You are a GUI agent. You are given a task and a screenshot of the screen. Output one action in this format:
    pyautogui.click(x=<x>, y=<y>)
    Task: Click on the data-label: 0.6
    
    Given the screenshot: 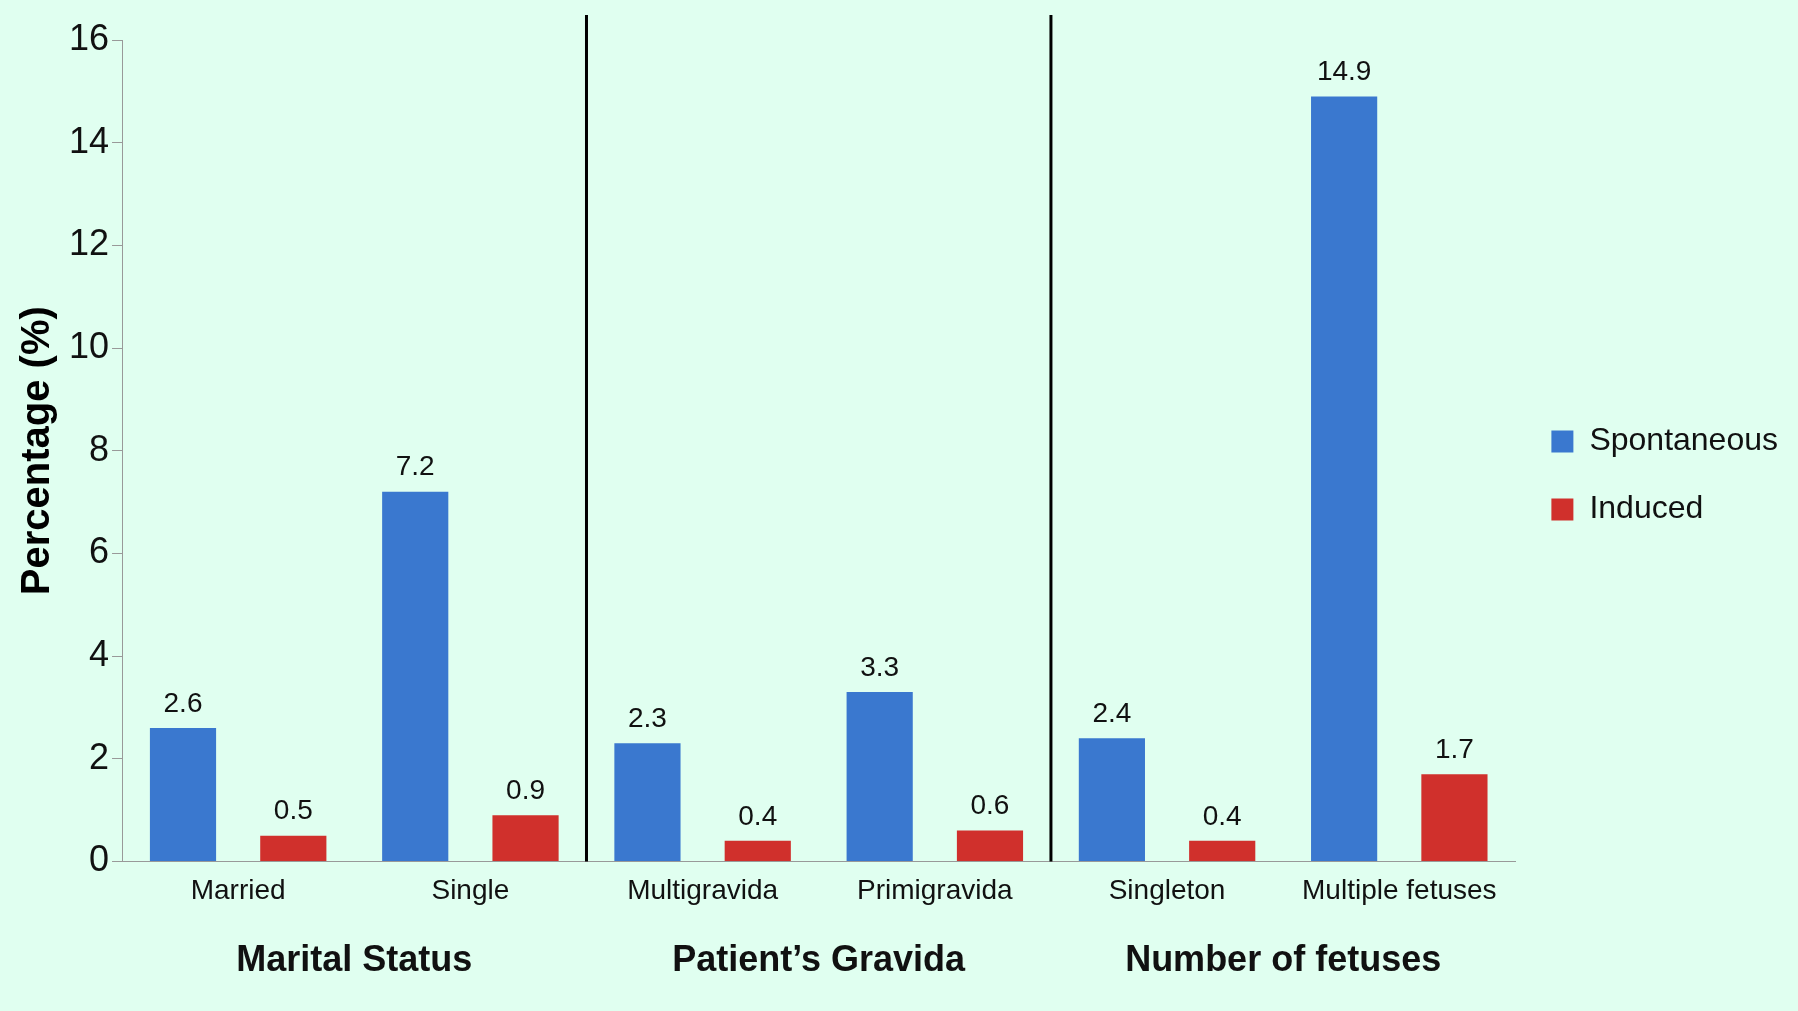 What is the action you would take?
    pyautogui.click(x=990, y=805)
    